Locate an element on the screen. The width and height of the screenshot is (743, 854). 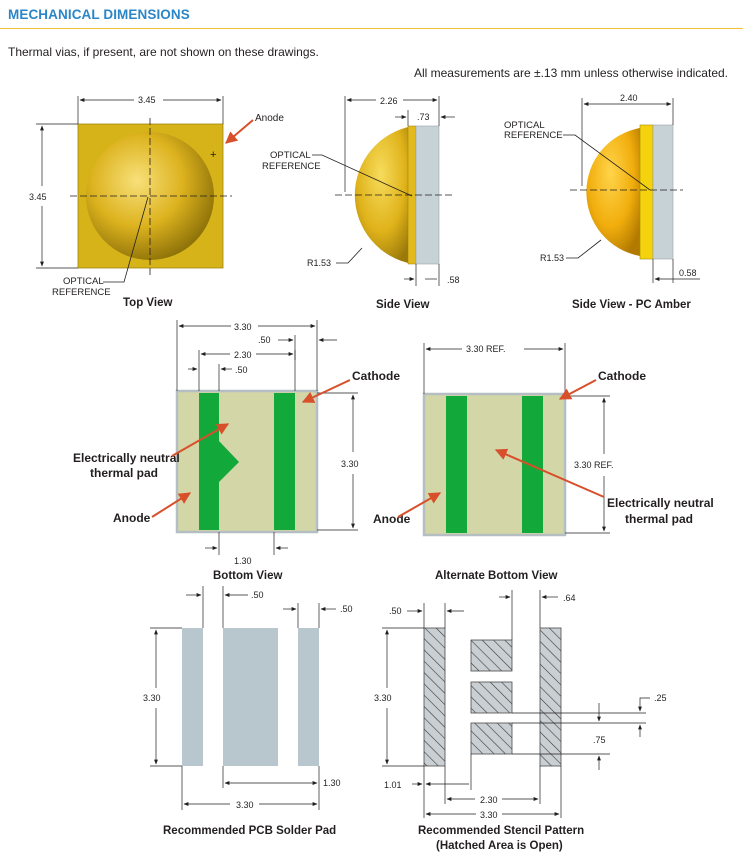
amber-dome is located at coordinates (613, 192).